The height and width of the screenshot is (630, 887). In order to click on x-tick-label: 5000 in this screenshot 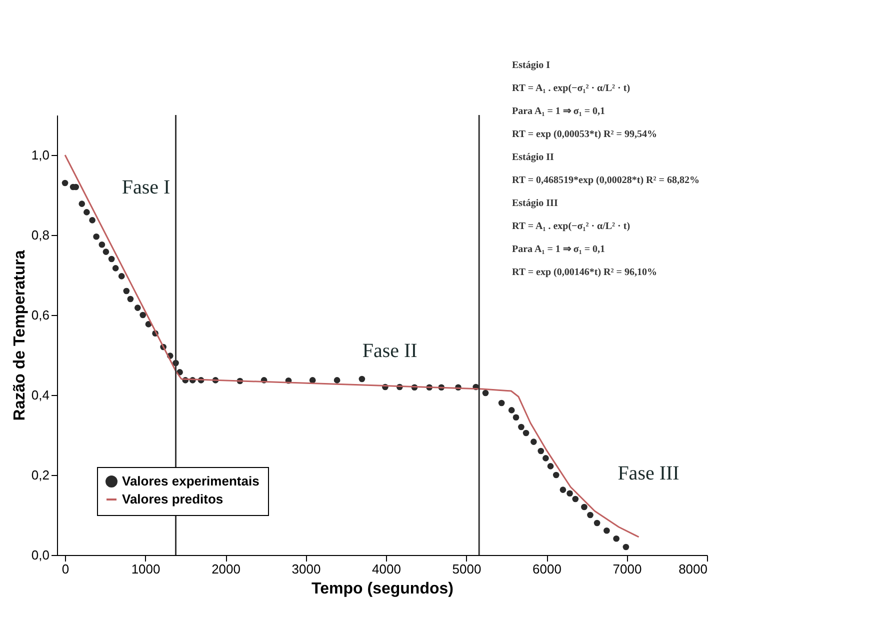, I will do `click(467, 569)`.